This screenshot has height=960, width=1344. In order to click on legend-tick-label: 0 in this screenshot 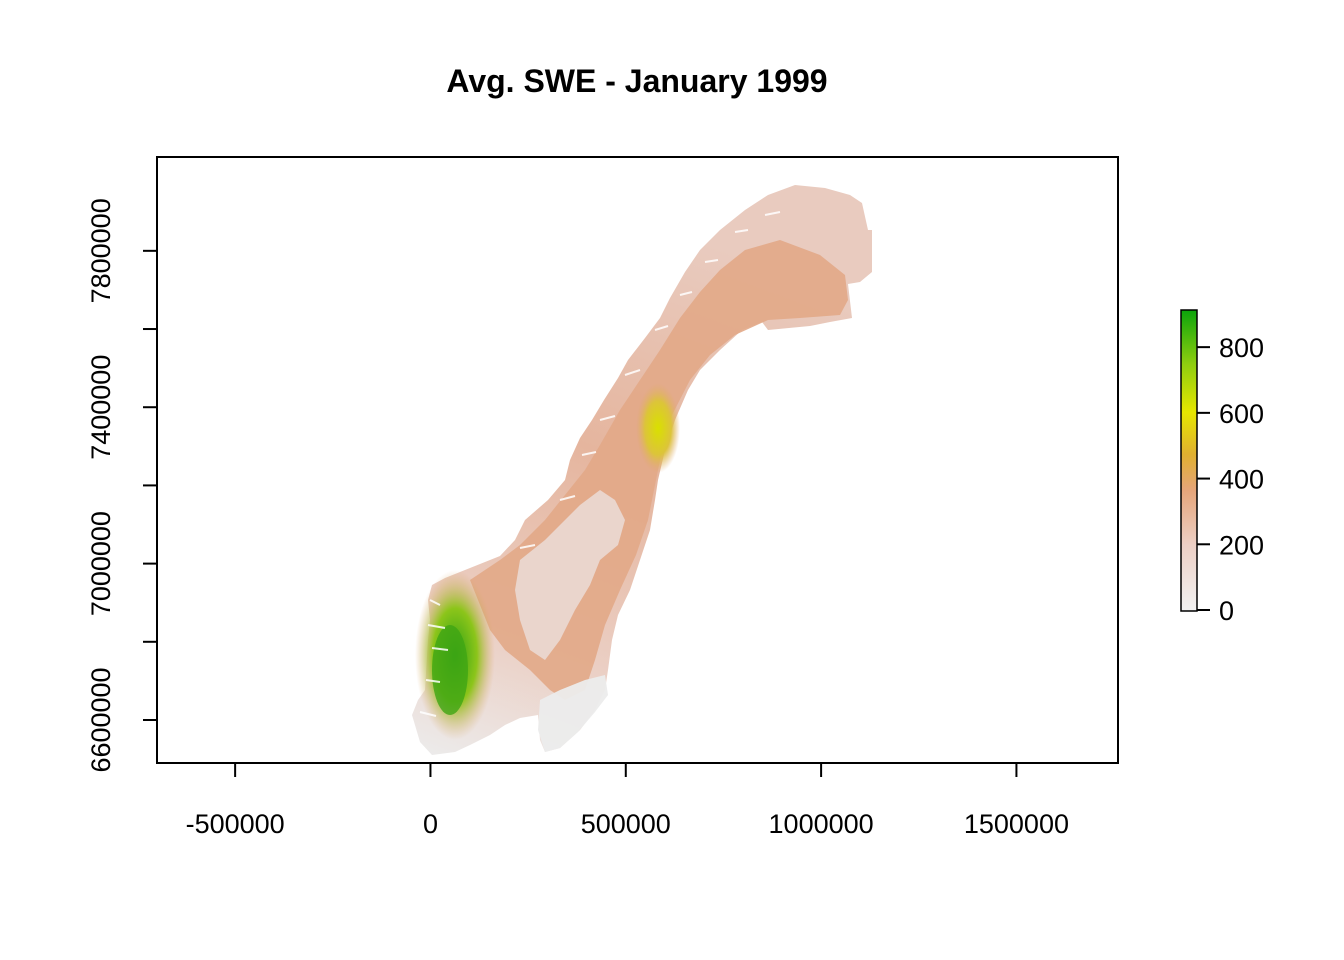, I will do `click(1226, 611)`.